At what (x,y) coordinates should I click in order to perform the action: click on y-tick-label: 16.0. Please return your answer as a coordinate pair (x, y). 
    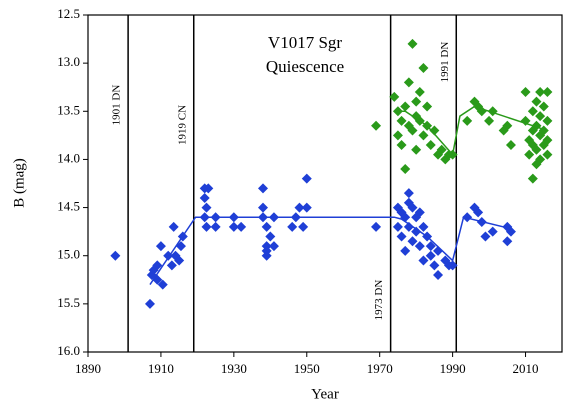
    Looking at the image, I should click on (68, 350).